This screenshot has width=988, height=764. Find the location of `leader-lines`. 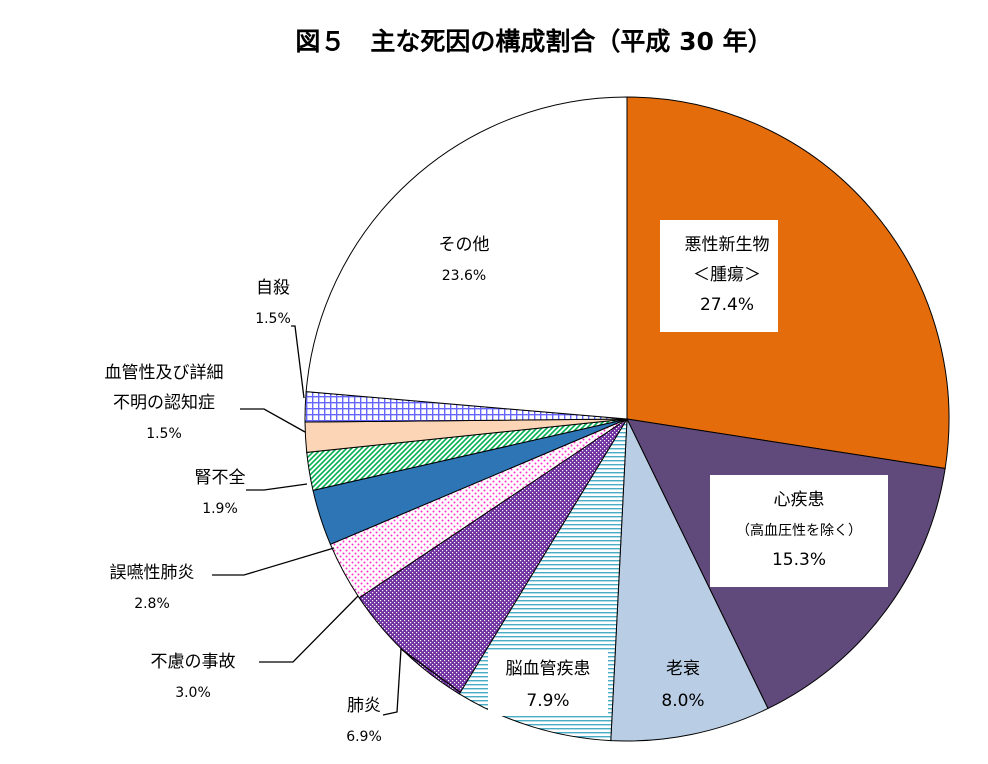

leader-lines is located at coordinates (336, 520).